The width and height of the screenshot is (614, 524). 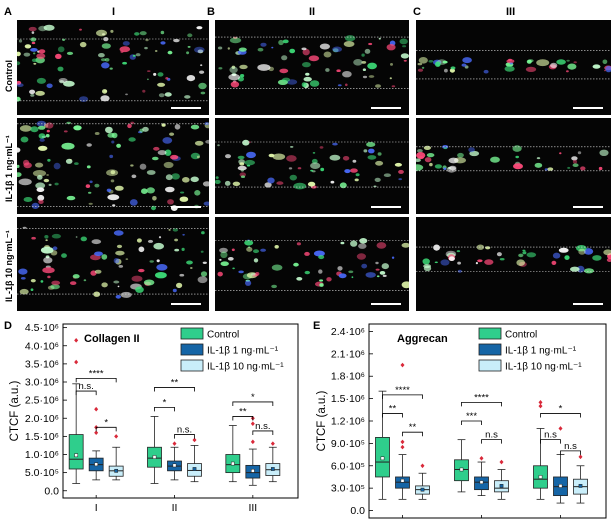 What do you see at coordinates (481, 404) in the screenshot?
I see `significance-bracket` at bounding box center [481, 404].